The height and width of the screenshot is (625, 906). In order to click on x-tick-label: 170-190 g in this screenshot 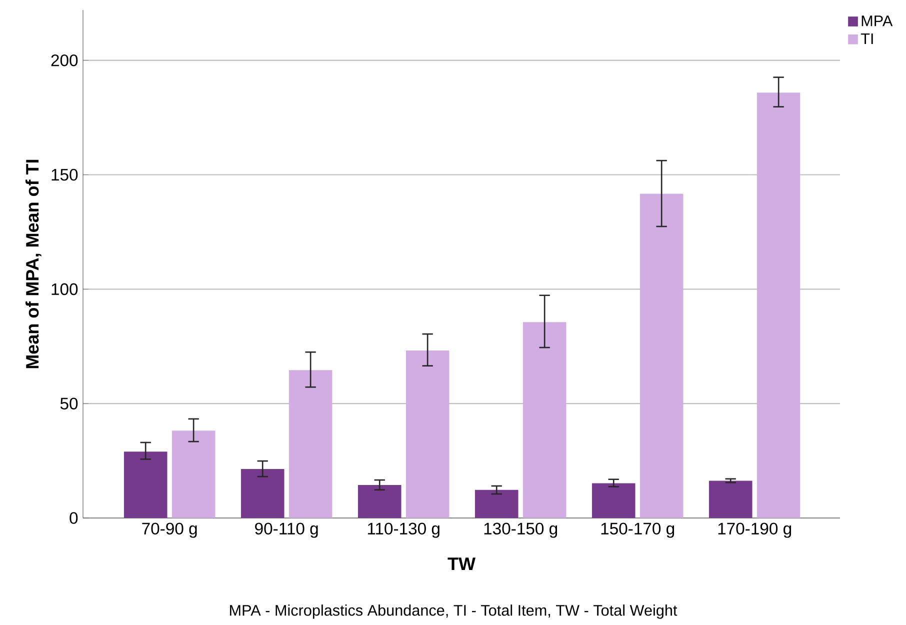, I will do `click(755, 530)`.